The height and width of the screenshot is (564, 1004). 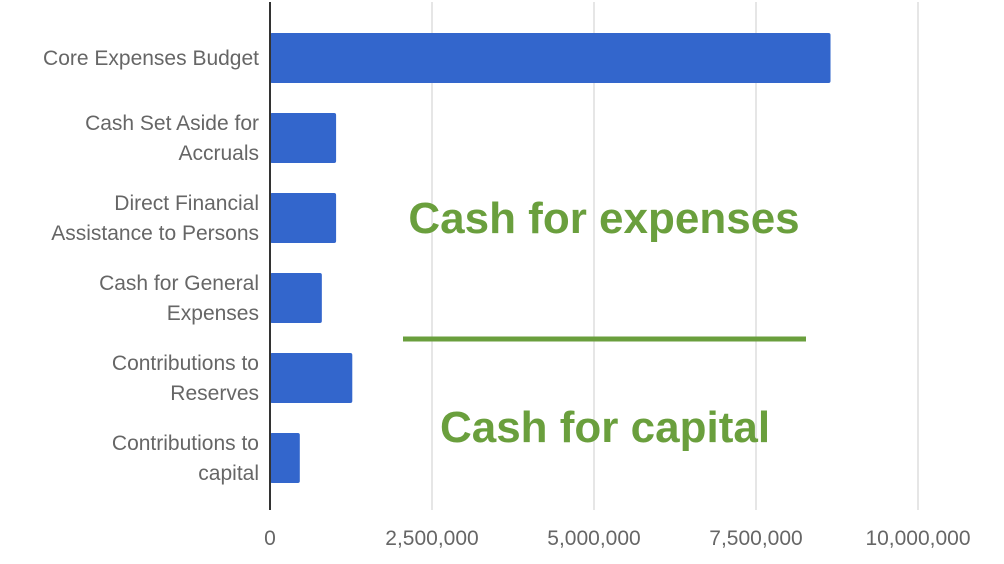 I want to click on category-label: Direct Financial Assistance to Persons, so click(x=155, y=218).